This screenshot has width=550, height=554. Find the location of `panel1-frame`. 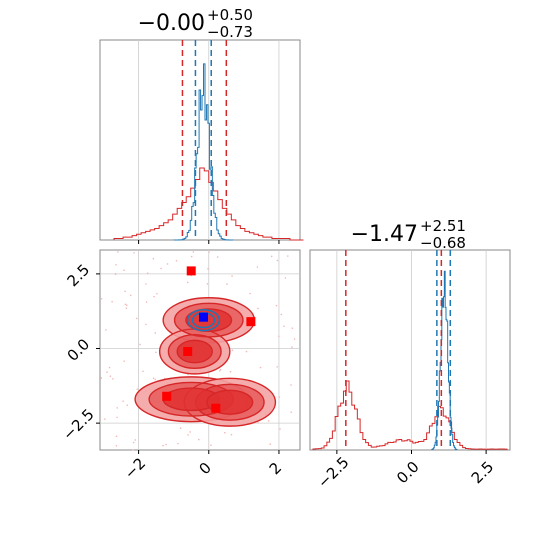

panel1-frame is located at coordinates (200, 140).